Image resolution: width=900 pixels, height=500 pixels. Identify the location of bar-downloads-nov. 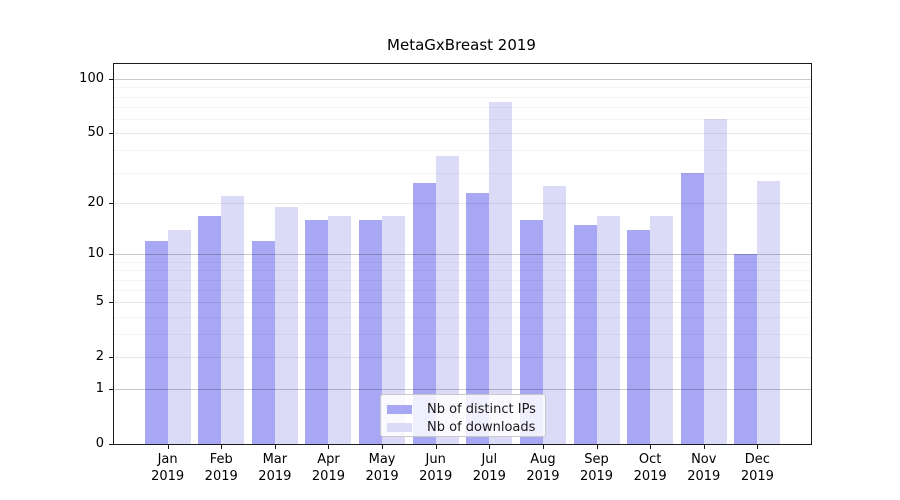
(715, 281).